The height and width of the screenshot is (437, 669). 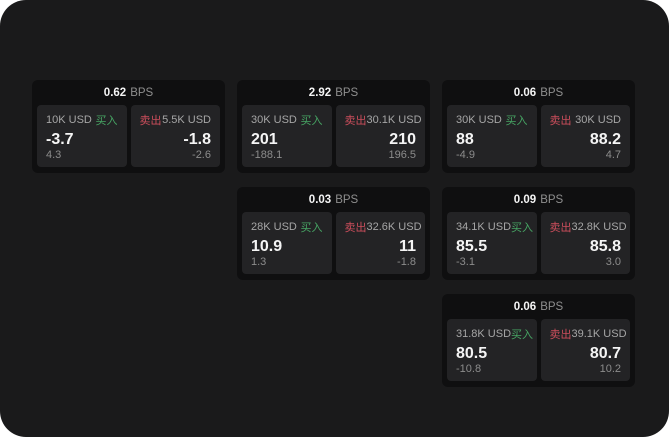 What do you see at coordinates (259, 262) in the screenshot?
I see `buy-change: 1.3` at bounding box center [259, 262].